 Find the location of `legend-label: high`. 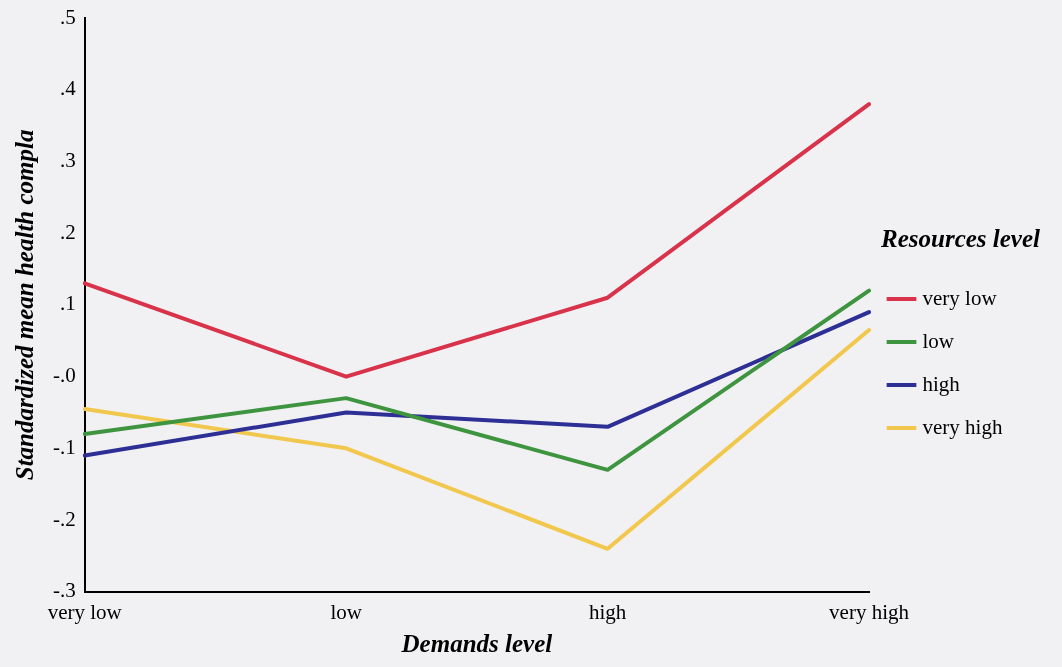

legend-label: high is located at coordinates (941, 383).